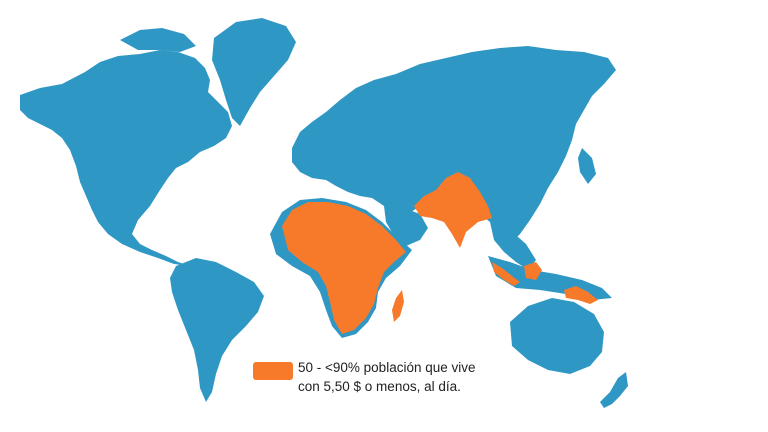 This screenshot has height=432, width=768. I want to click on borneo-highlight, so click(533, 271).